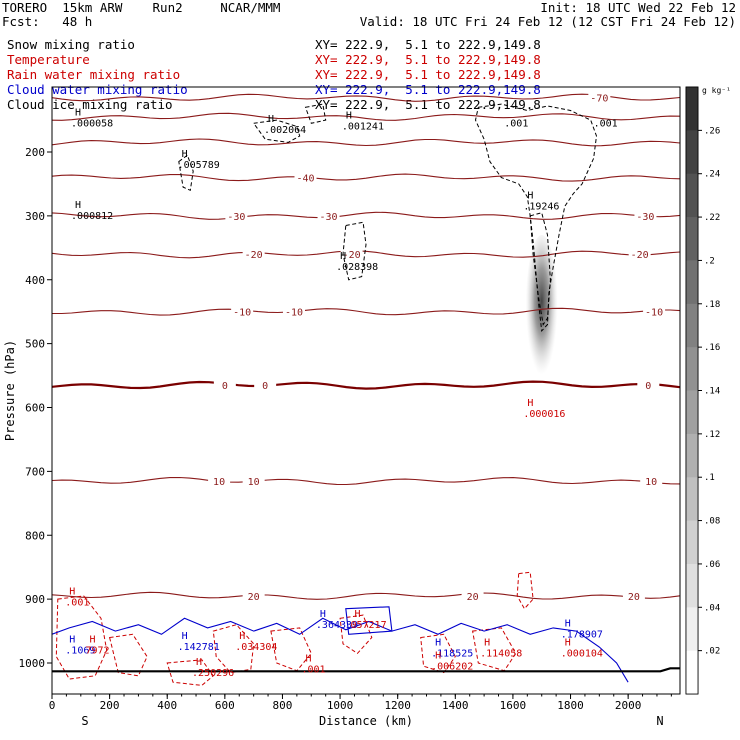 The width and height of the screenshot is (740, 740). What do you see at coordinates (110, 705) in the screenshot?
I see `x-tick-label: 200` at bounding box center [110, 705].